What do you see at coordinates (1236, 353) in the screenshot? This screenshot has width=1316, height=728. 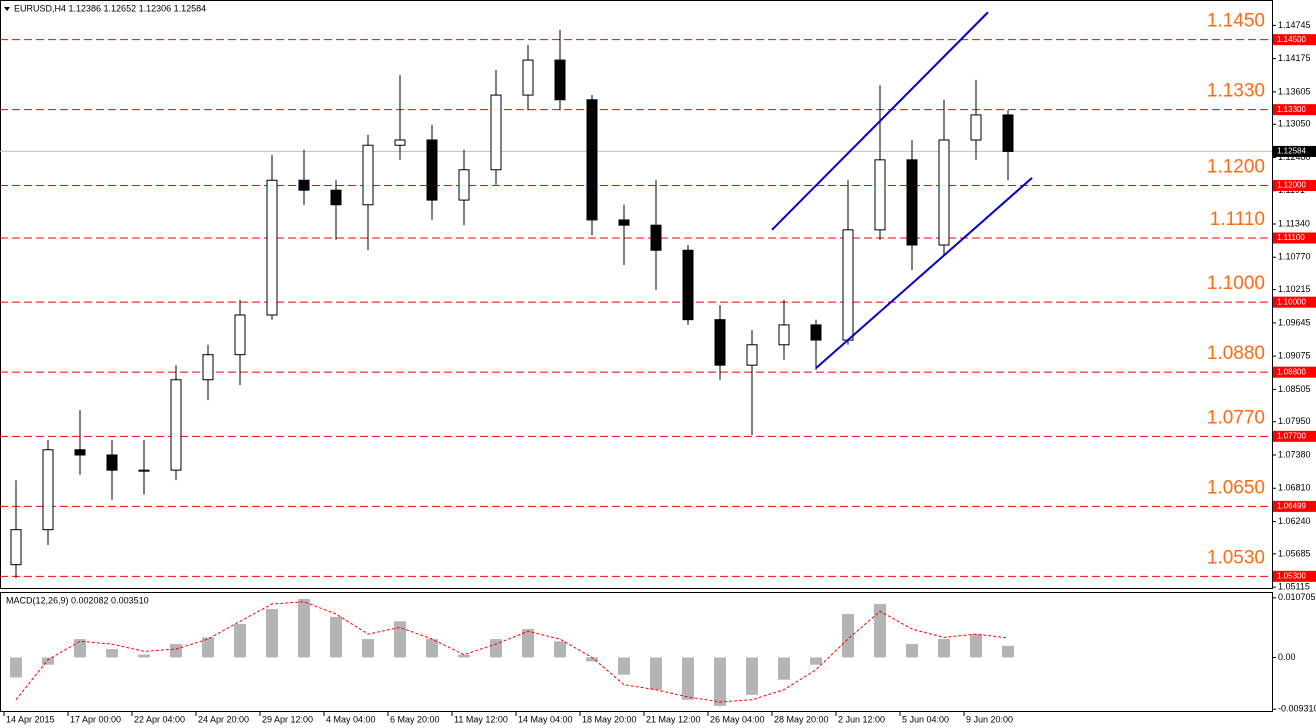 I see `level-label: 1.0880` at bounding box center [1236, 353].